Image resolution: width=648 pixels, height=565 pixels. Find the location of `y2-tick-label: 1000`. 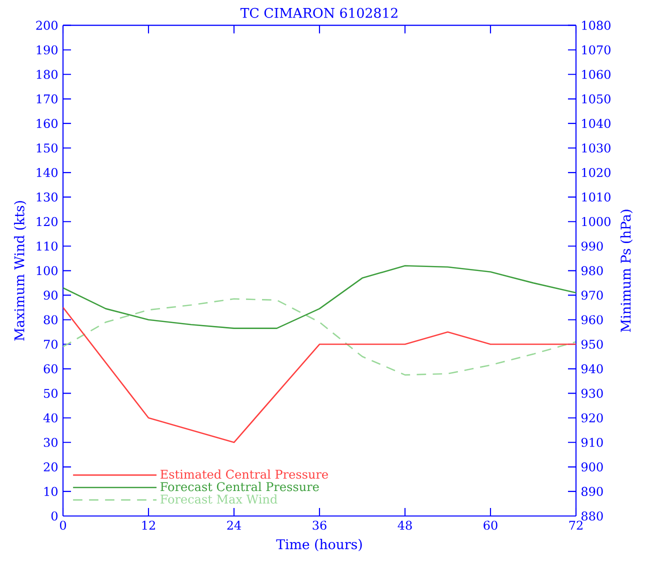

y2-tick-label: 1000 is located at coordinates (596, 221).